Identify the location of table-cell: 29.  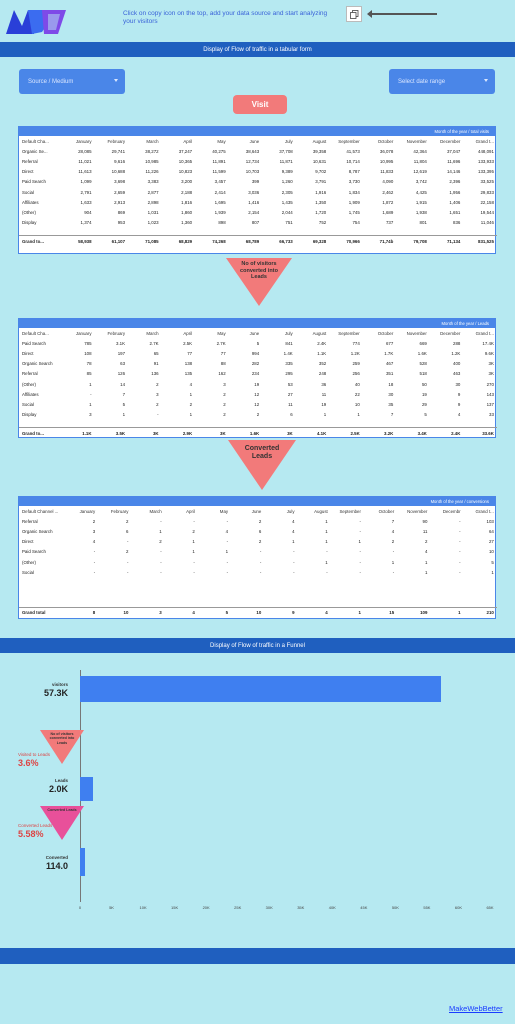
(424, 404).